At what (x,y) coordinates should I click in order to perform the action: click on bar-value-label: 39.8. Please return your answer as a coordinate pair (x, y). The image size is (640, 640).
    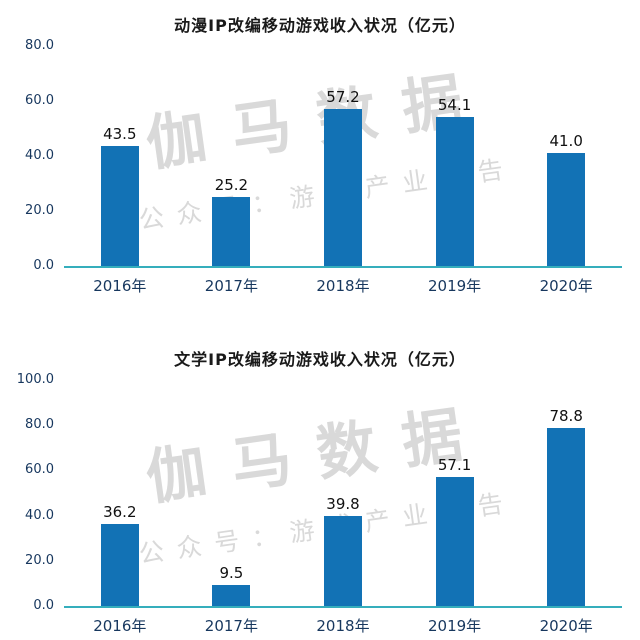
    Looking at the image, I should click on (343, 504).